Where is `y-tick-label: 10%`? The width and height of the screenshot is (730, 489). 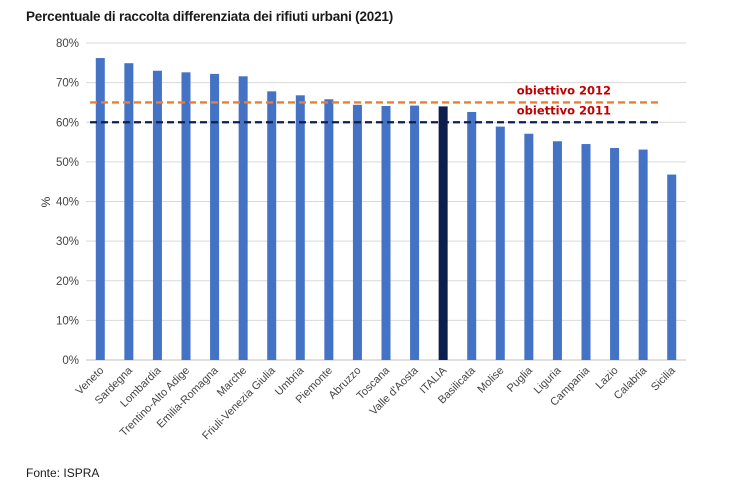 y-tick-label: 10% is located at coordinates (67, 321).